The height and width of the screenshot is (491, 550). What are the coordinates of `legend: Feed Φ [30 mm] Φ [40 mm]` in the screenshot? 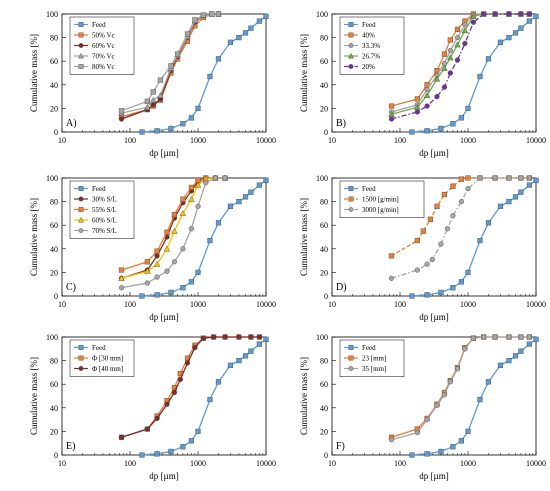 It's located at (102, 358).